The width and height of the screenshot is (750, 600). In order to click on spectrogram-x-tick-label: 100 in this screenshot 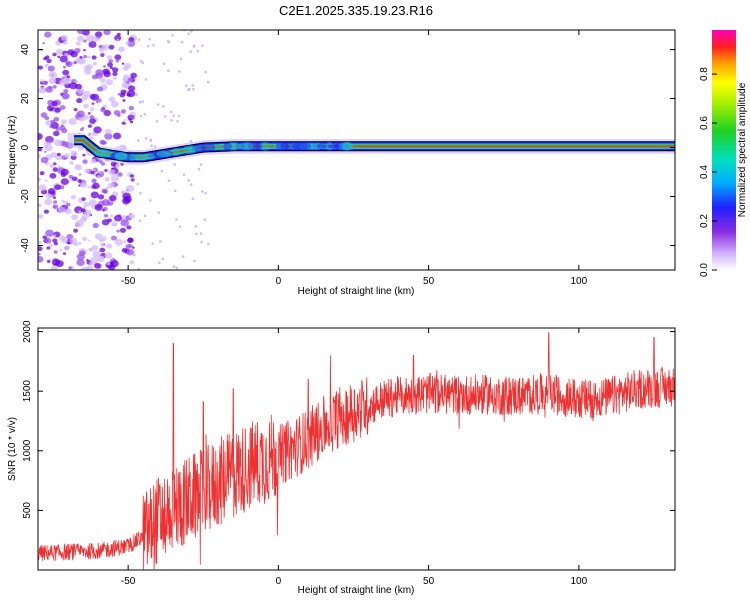, I will do `click(579, 281)`.